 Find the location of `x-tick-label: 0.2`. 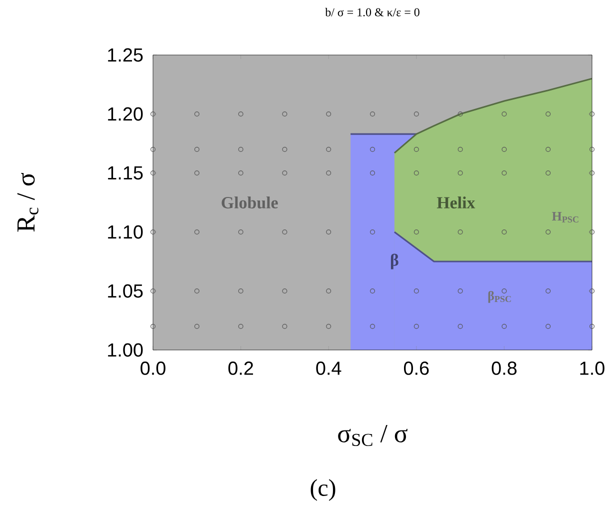

x-tick-label: 0.2 is located at coordinates (241, 368).